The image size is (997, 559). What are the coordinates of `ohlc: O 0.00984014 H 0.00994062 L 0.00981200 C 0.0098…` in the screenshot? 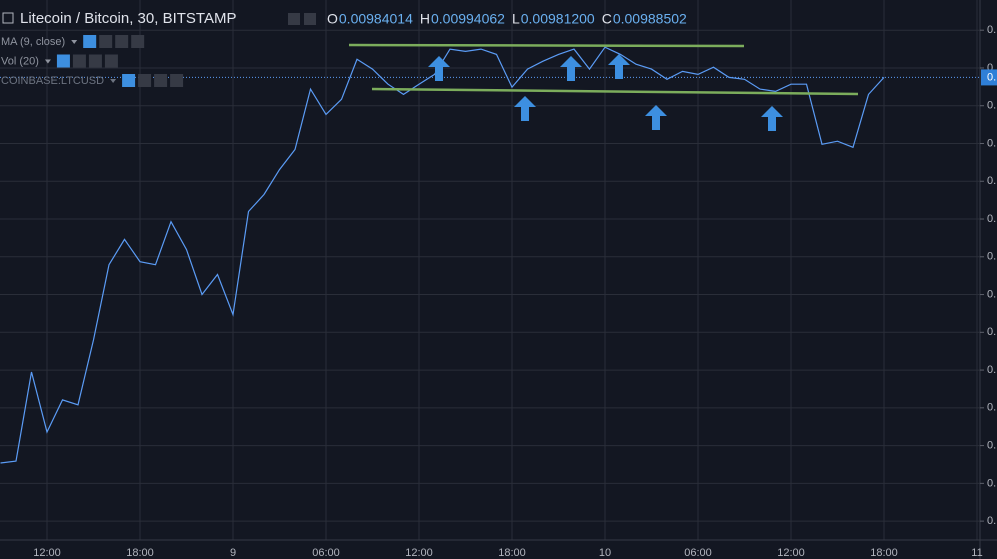 It's located at (507, 19).